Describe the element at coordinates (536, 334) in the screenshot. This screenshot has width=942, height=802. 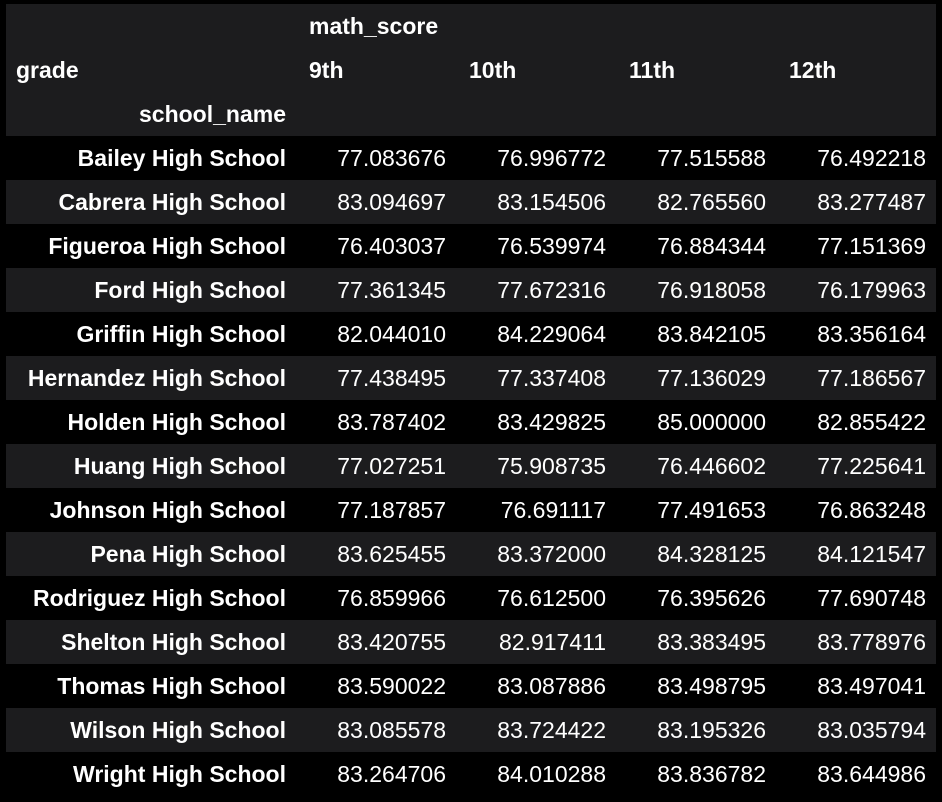
I see `math-score-cell: 84.229064` at that location.